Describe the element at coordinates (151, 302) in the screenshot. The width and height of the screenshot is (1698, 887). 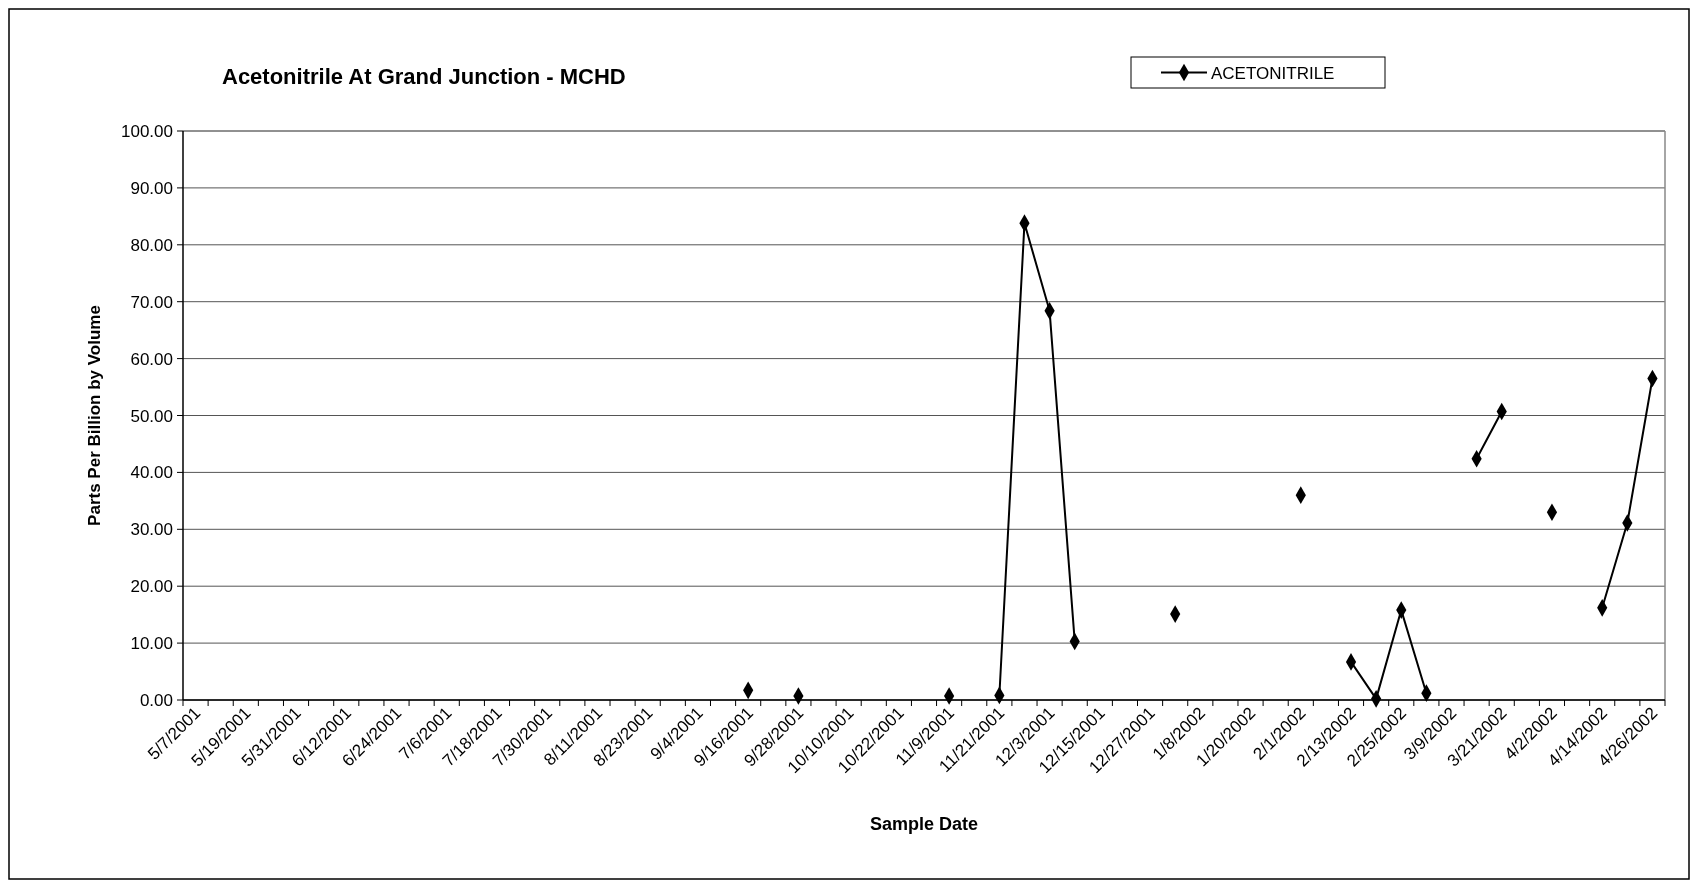
I see `y-tick-label: 70.00` at that location.